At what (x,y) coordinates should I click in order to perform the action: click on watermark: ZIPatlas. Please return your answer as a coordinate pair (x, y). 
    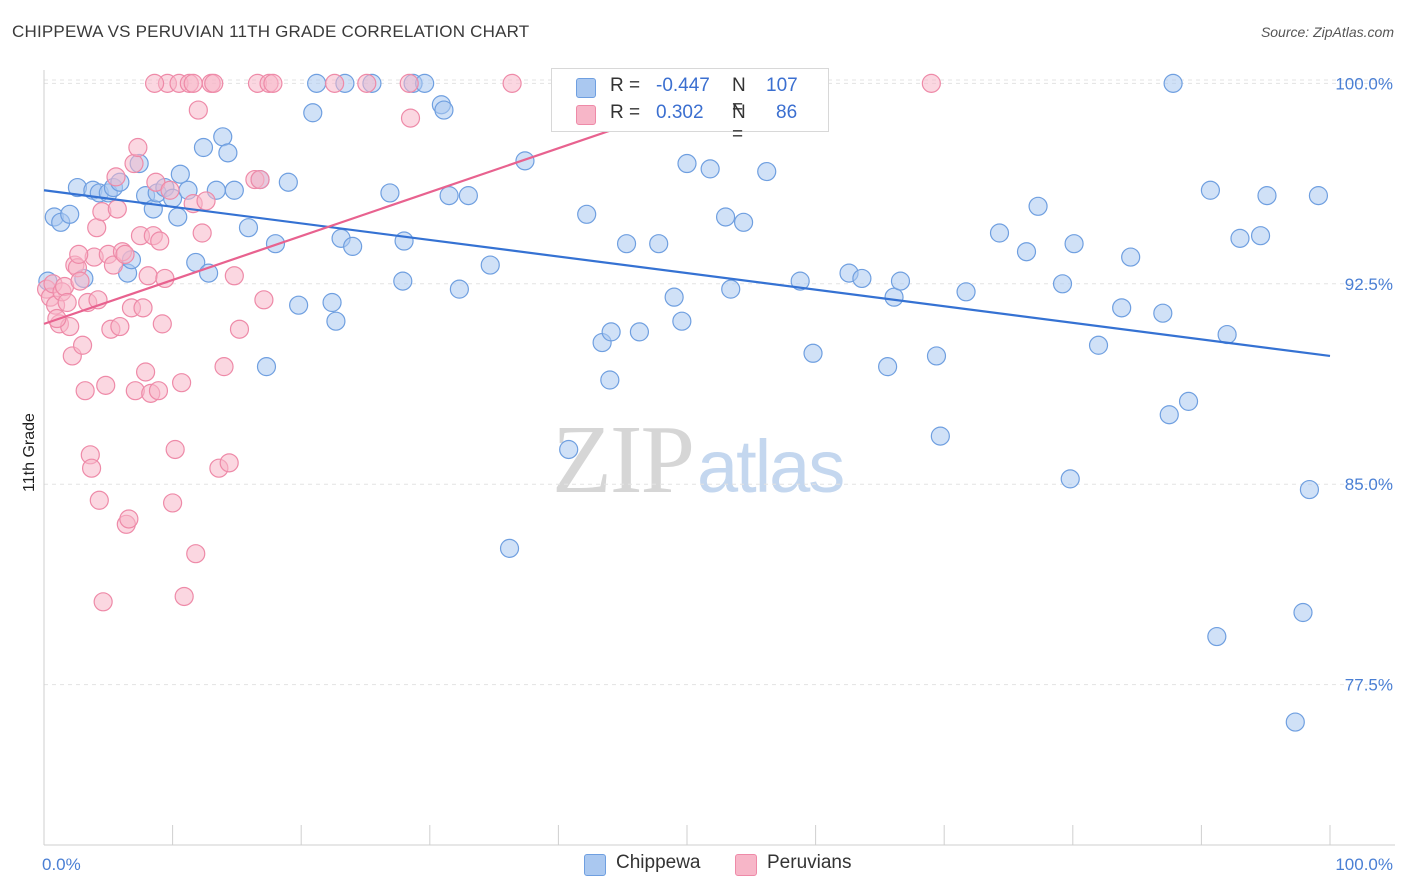
    Looking at the image, I should click on (698, 459).